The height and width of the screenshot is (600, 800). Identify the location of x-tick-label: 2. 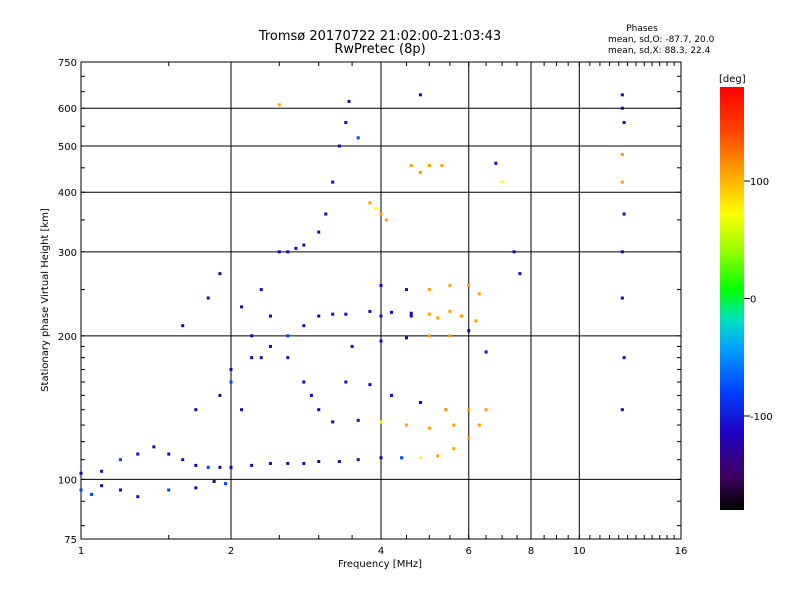
(231, 551).